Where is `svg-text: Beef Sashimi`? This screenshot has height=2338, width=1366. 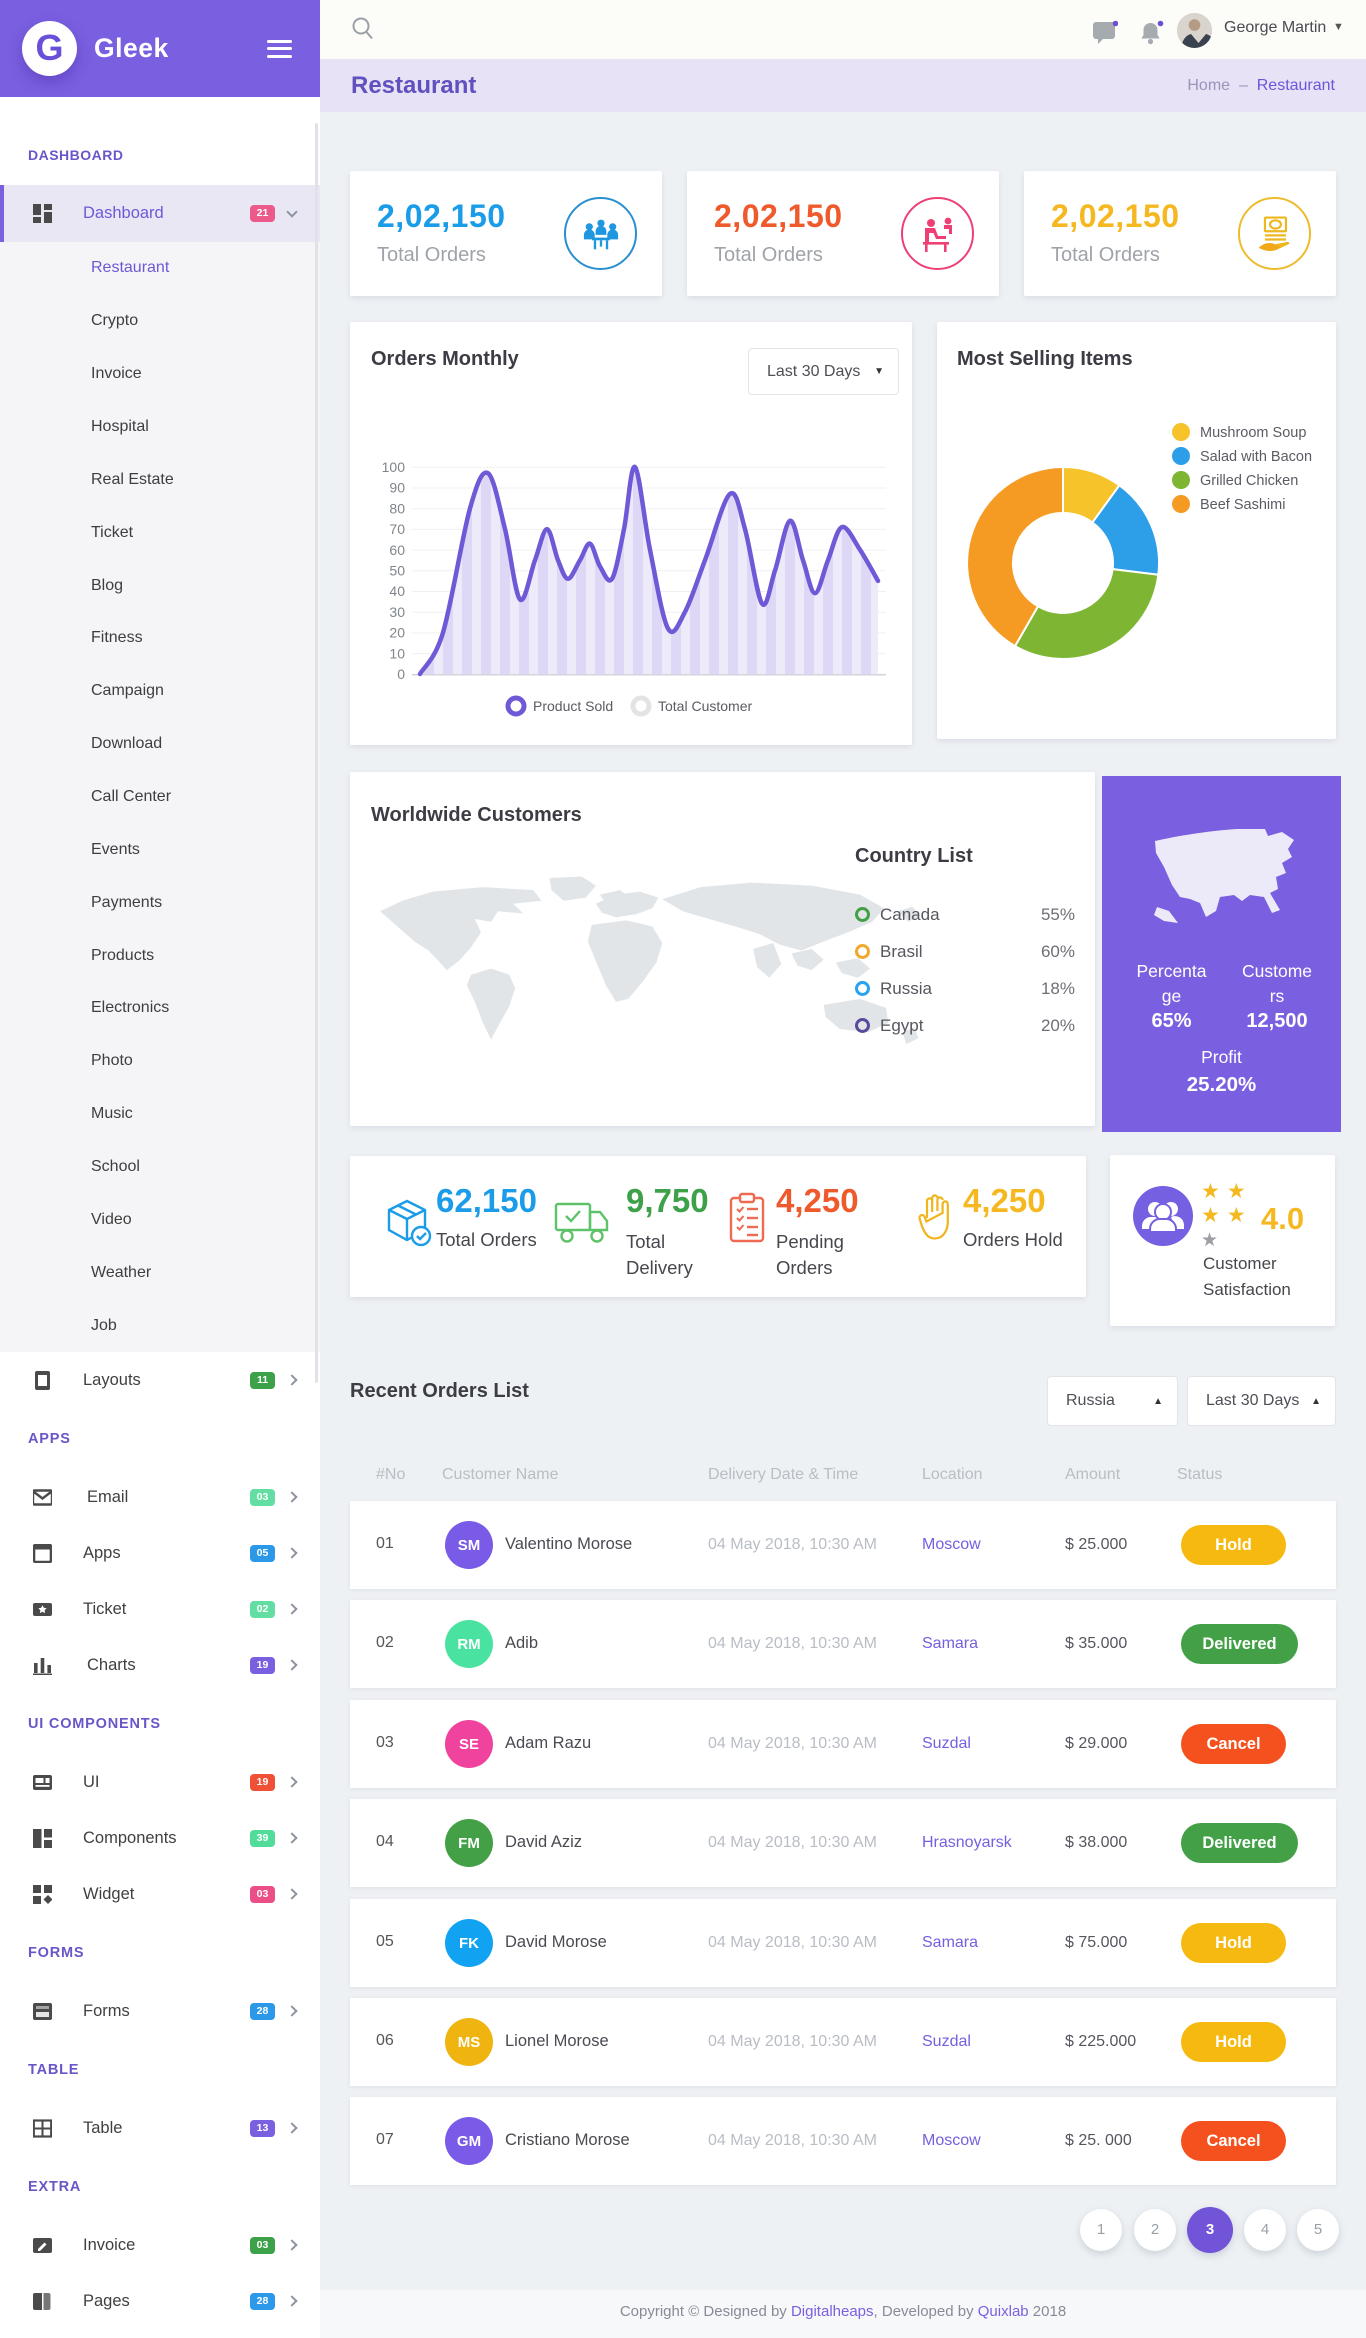 svg-text: Beef Sashimi is located at coordinates (1242, 505).